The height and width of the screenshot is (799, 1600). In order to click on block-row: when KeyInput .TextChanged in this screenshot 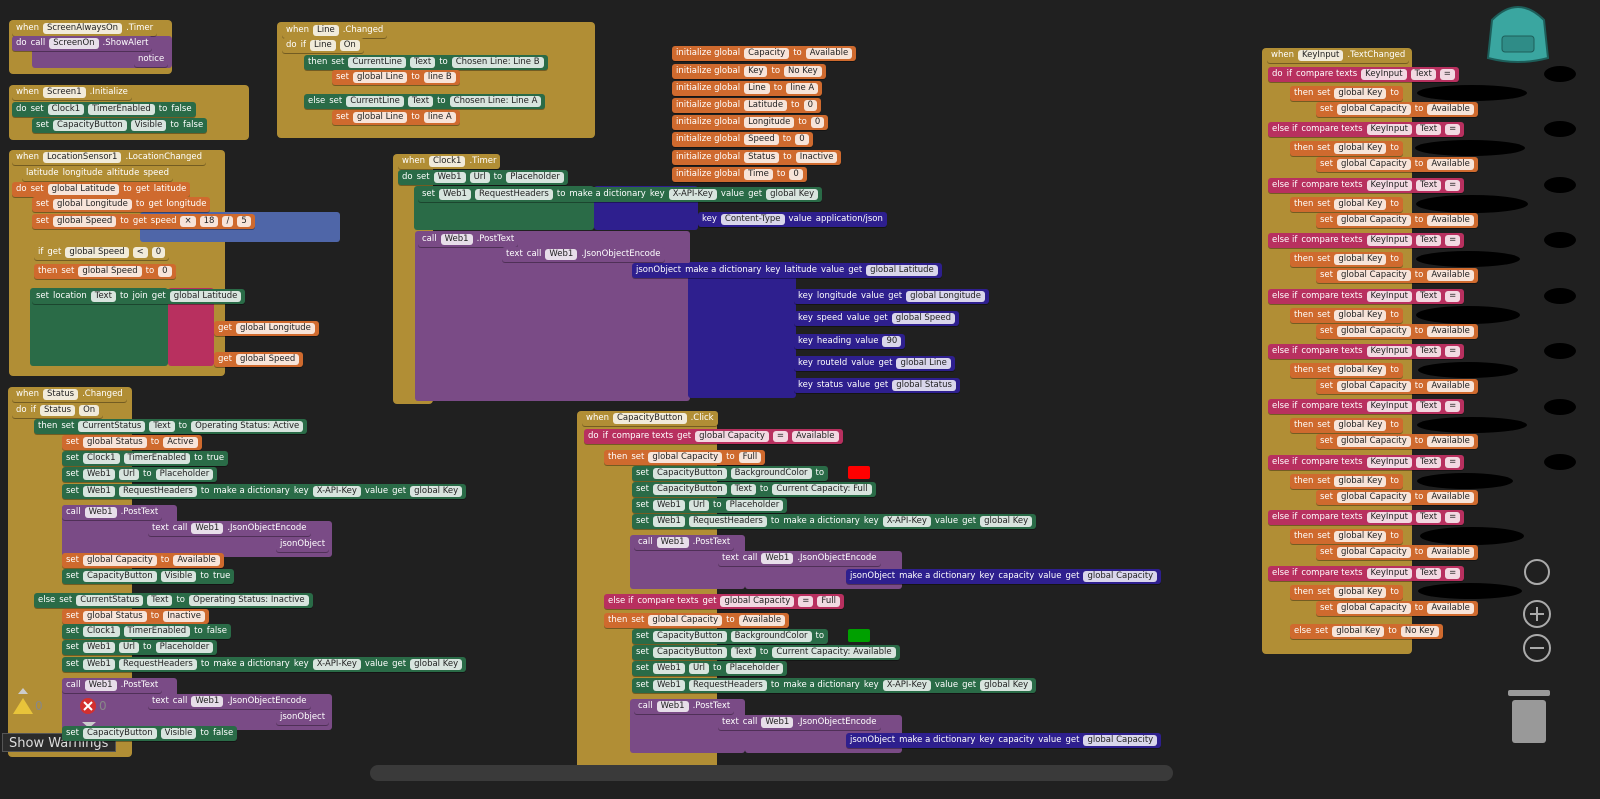, I will do `click(1338, 55)`.